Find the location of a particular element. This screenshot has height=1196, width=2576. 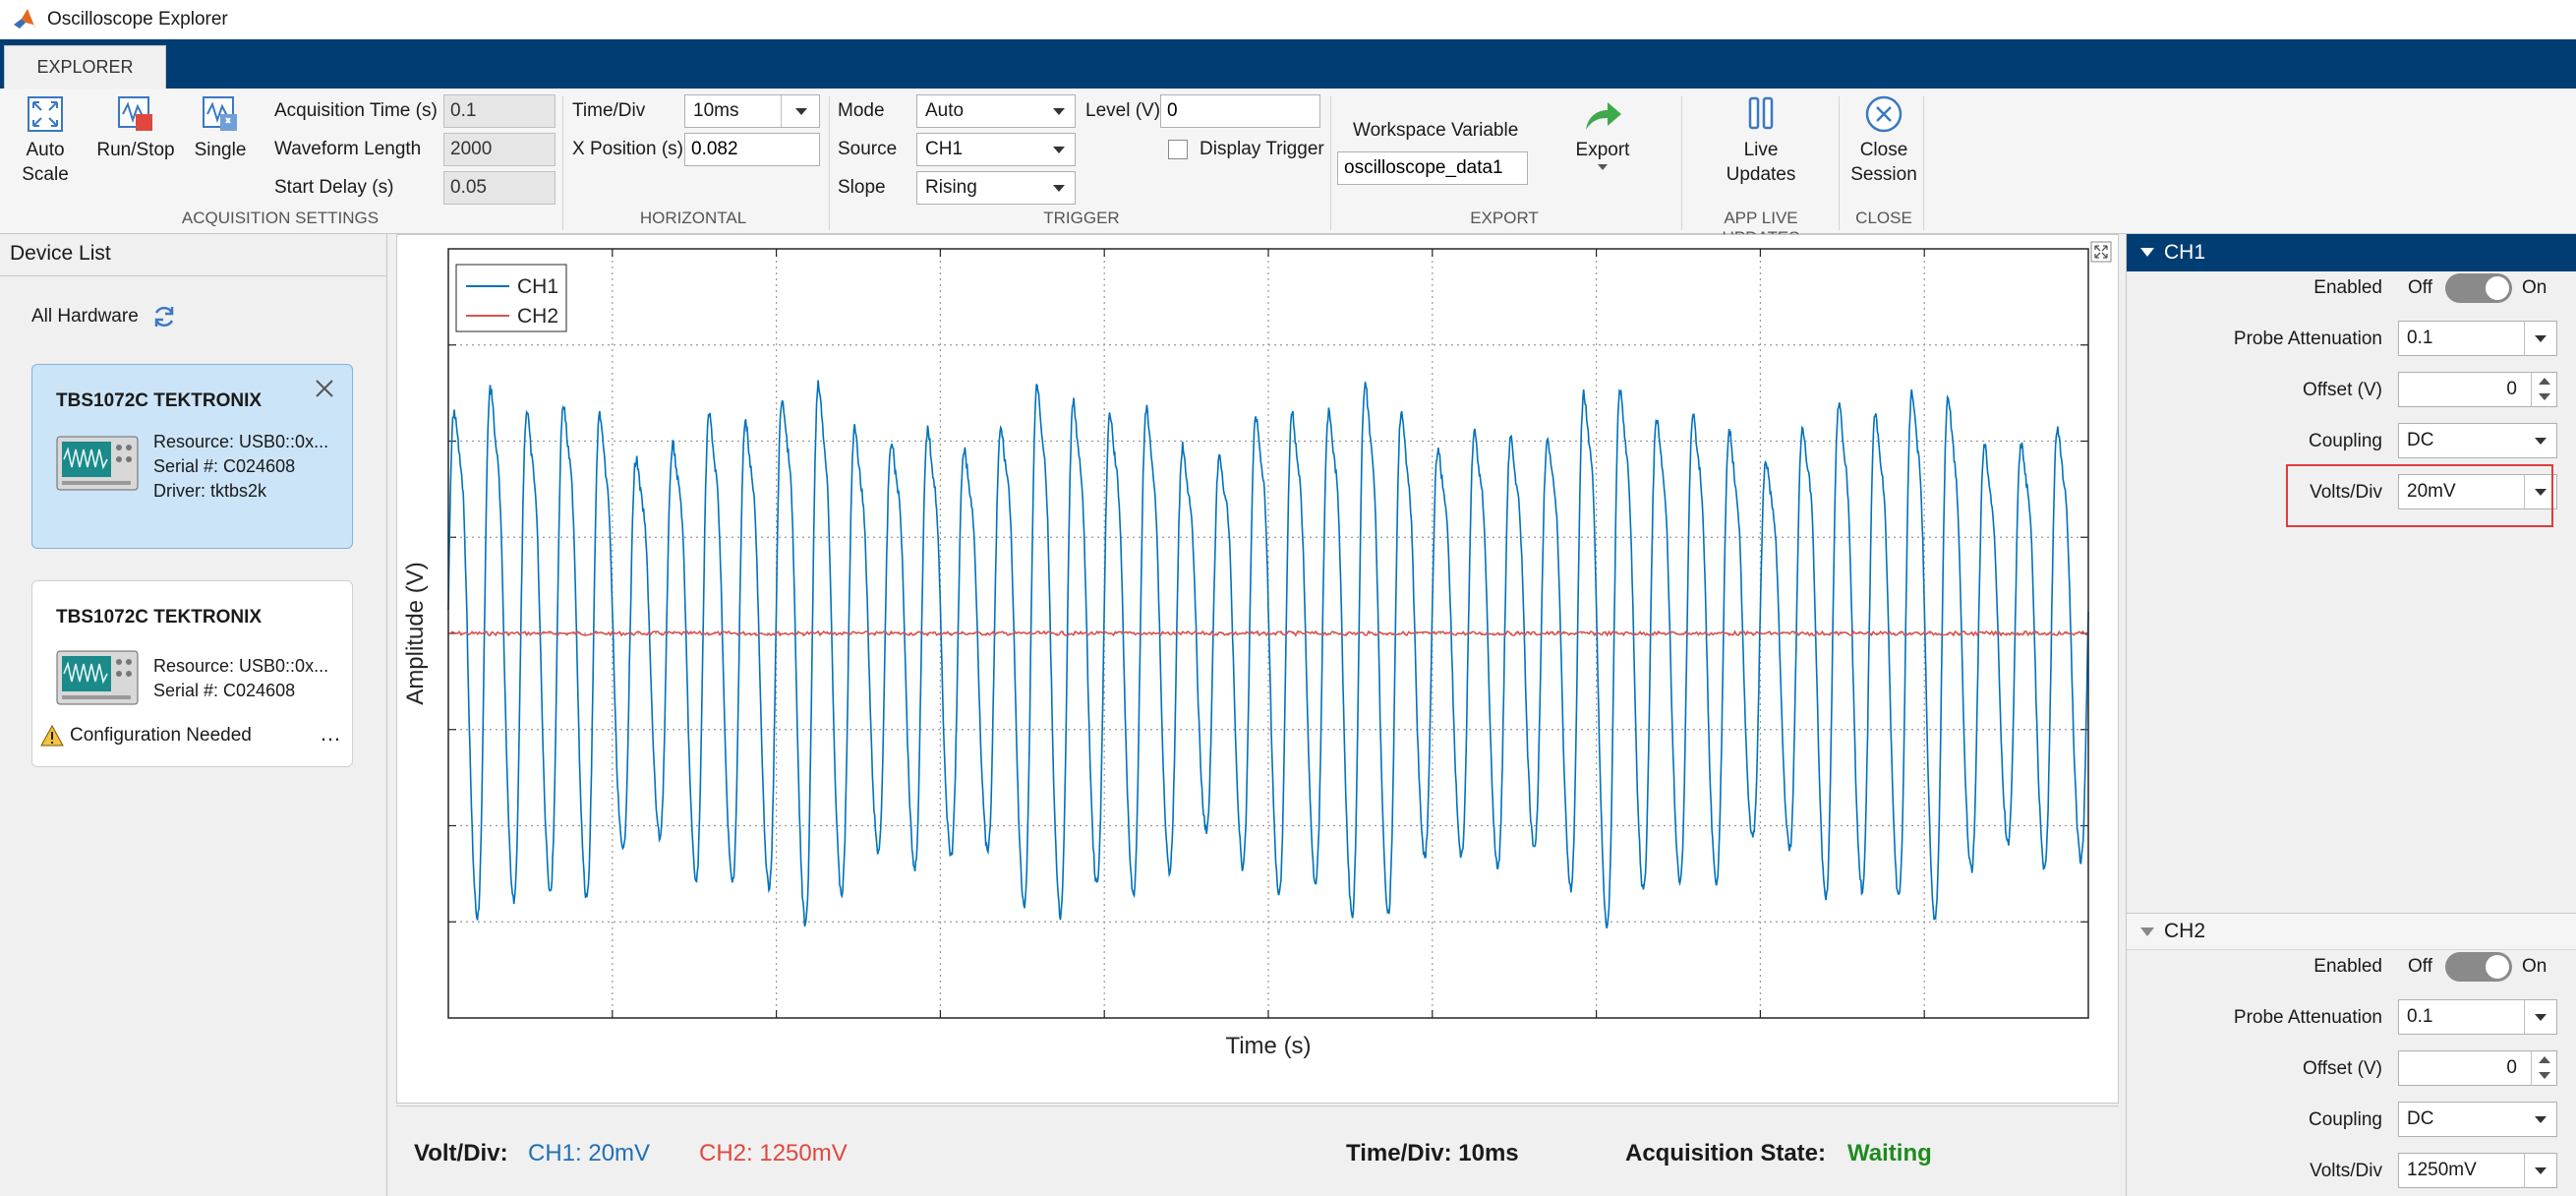

time-div-value: 10ms is located at coordinates (716, 110).